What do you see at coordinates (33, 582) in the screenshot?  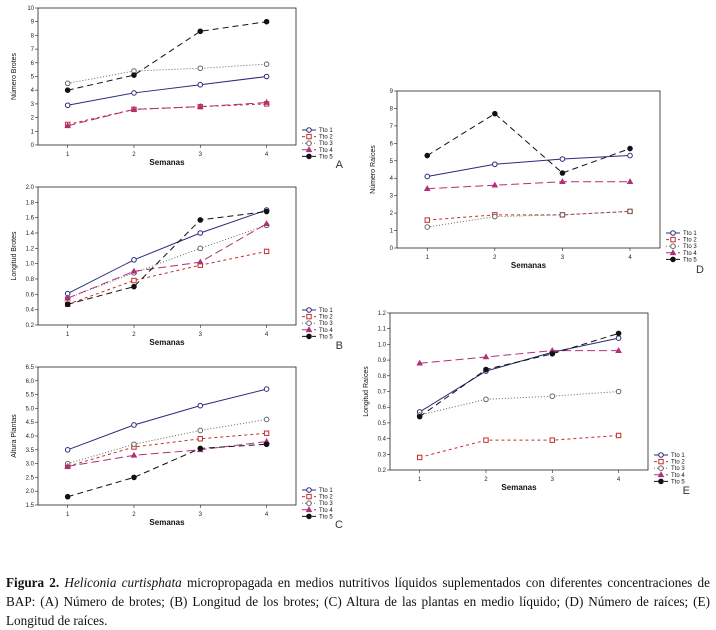 I see `caption-label: Figura 2.` at bounding box center [33, 582].